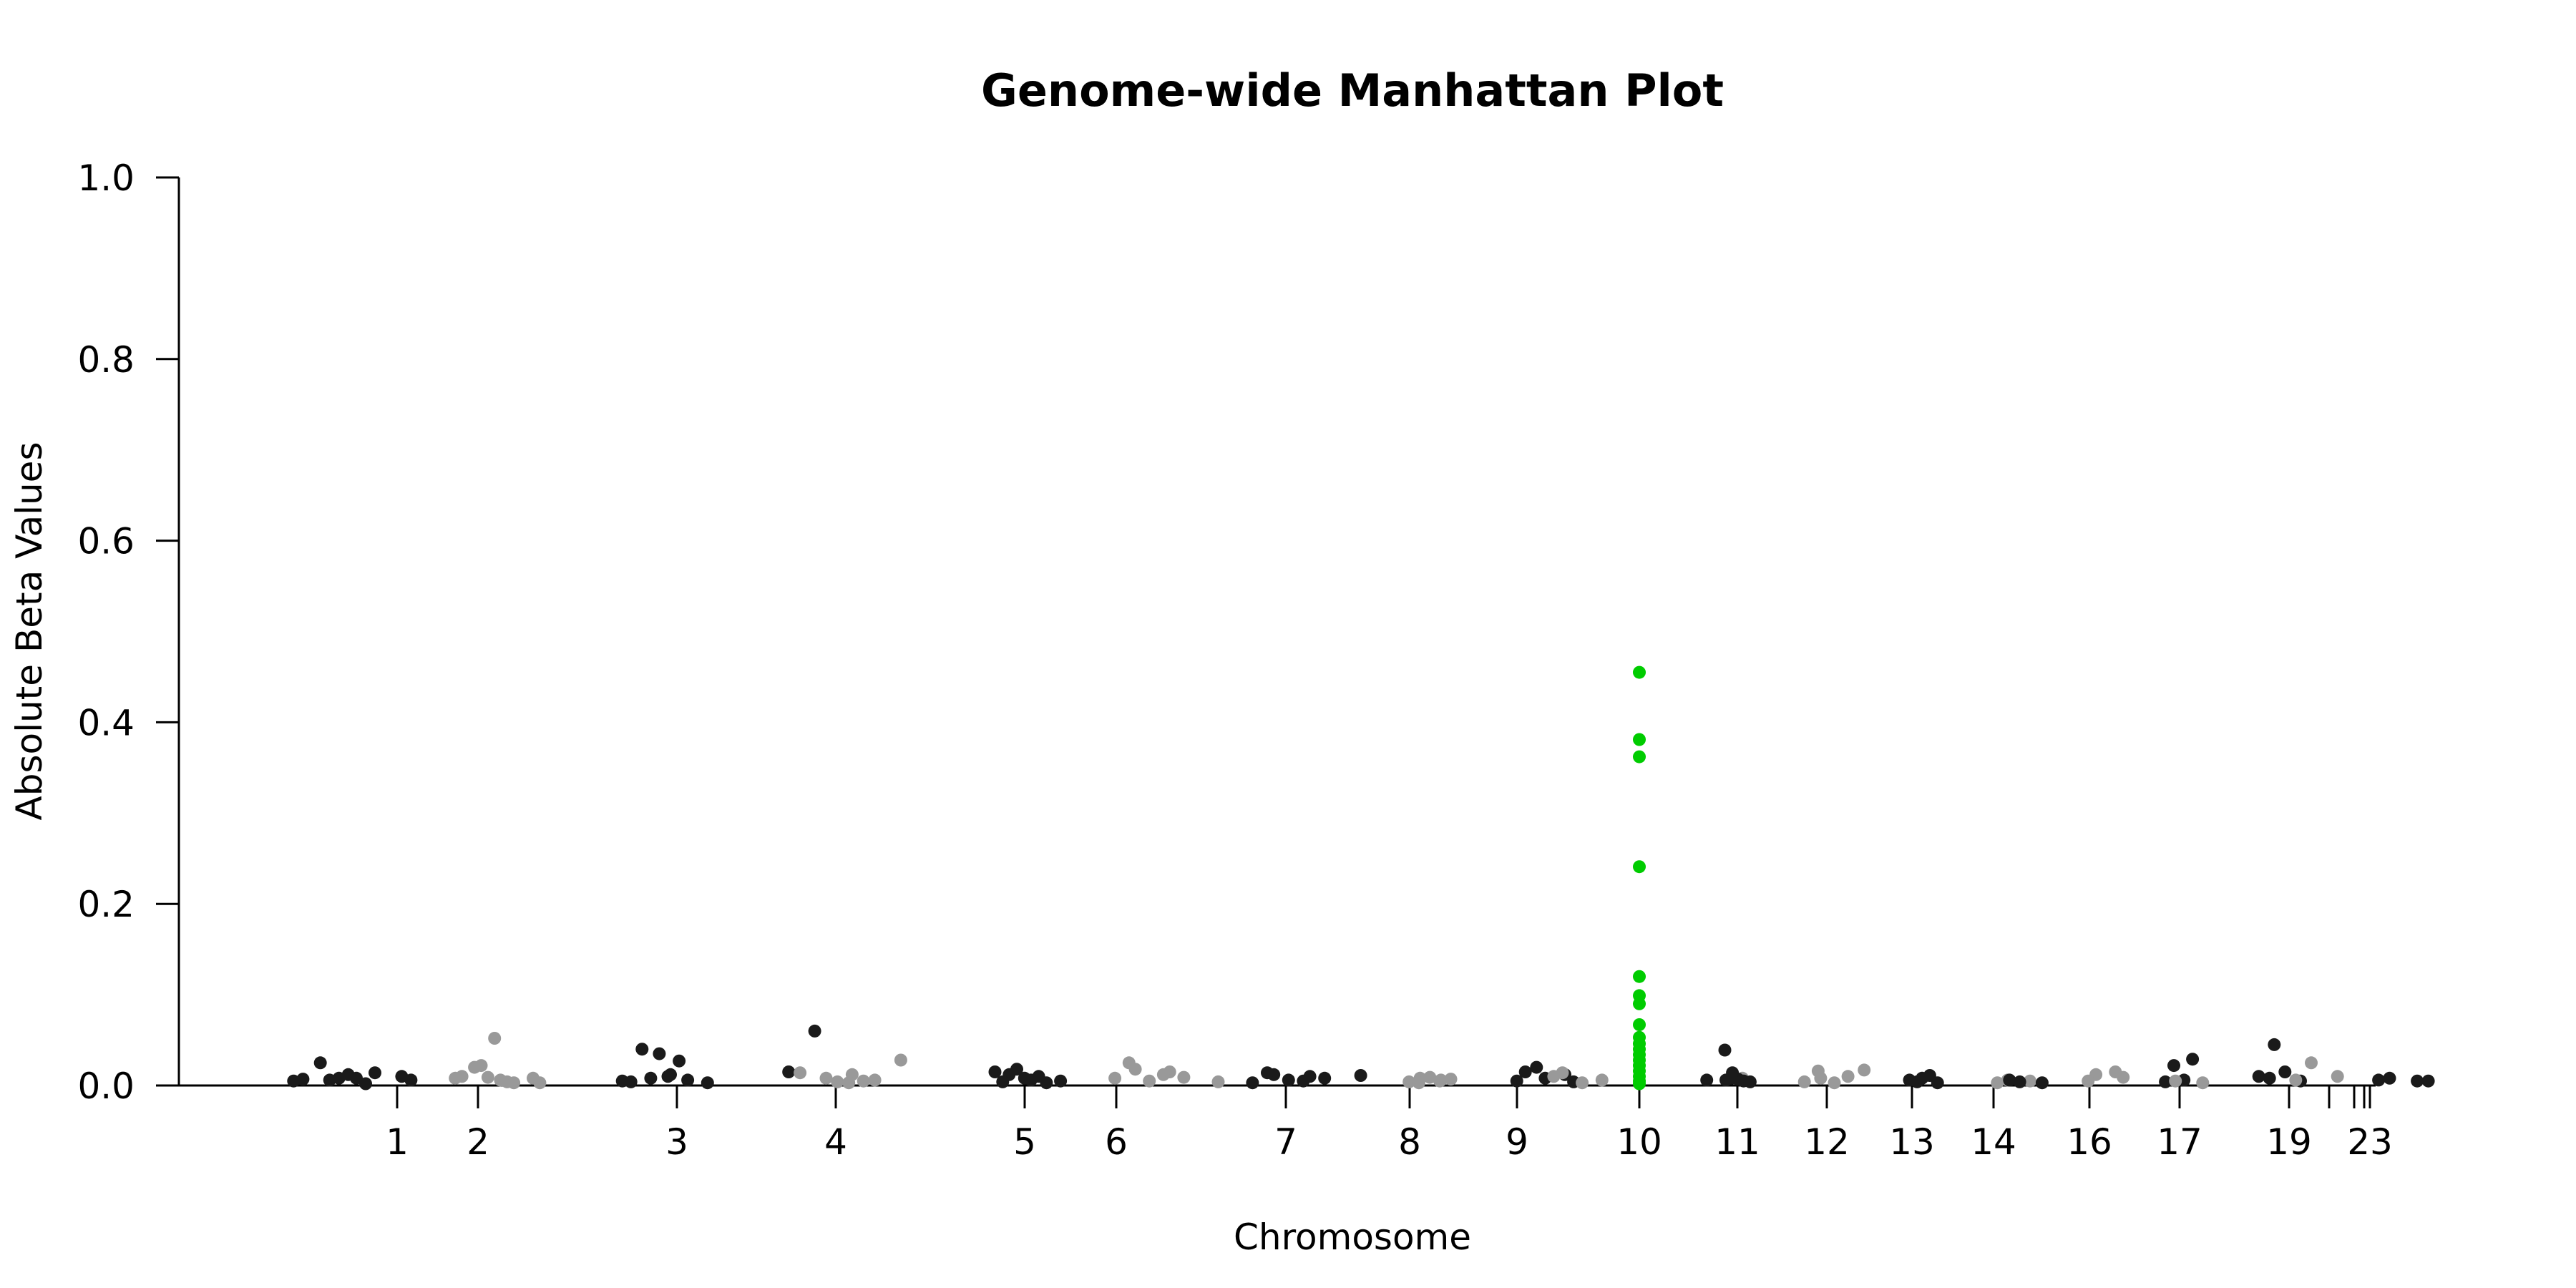  Describe the element at coordinates (835, 1142) in the screenshot. I see `x-tick-label-chr-4: 4` at that location.